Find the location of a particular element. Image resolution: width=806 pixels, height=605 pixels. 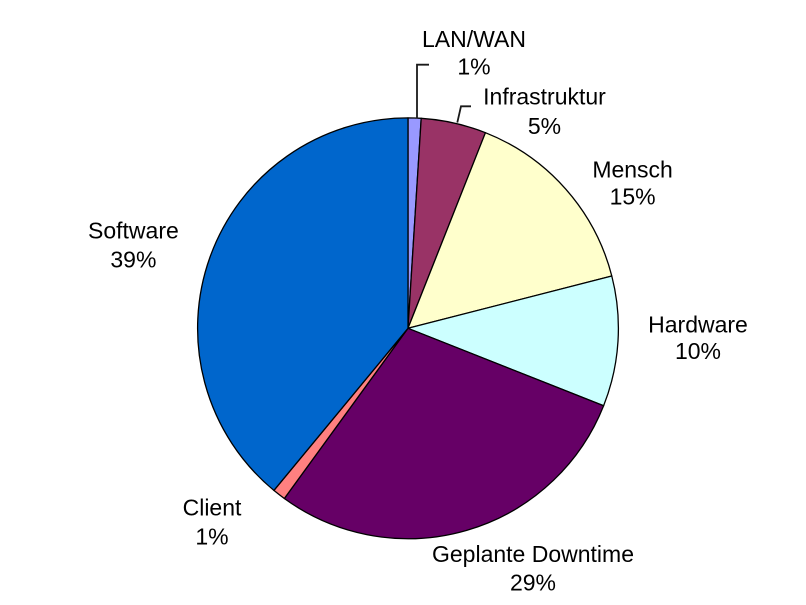

svg-text: Geplante Downtime is located at coordinates (533, 554).